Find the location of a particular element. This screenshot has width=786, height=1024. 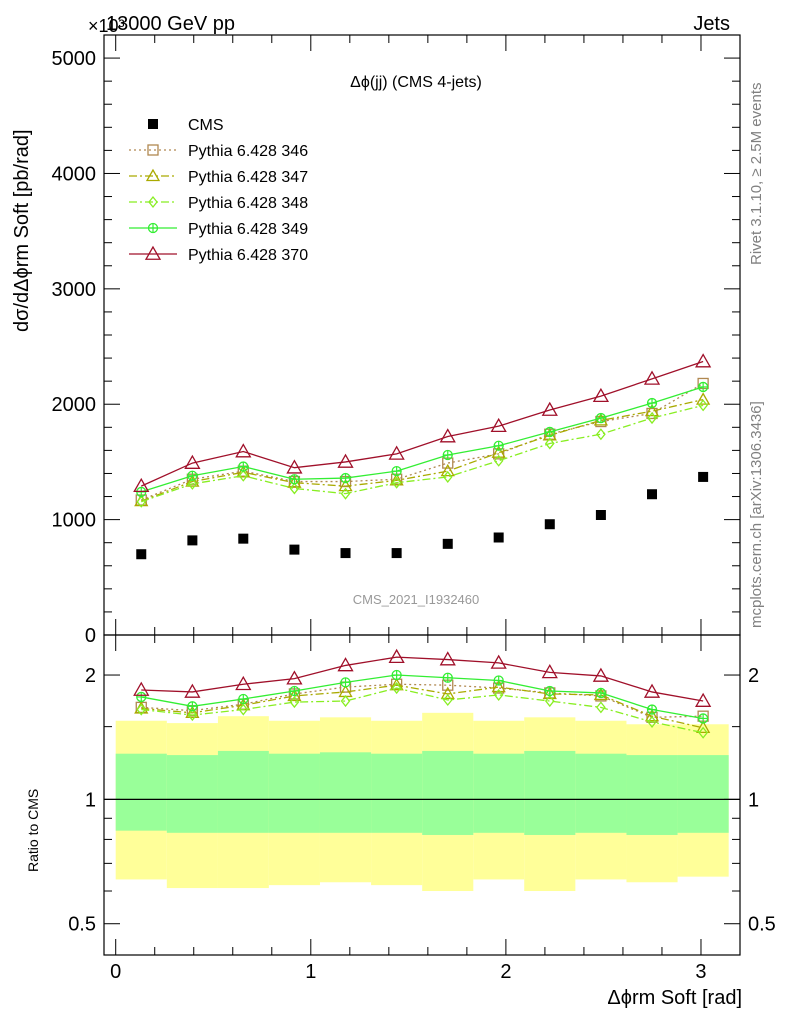

legend-item-5: Pythia 6.428 370 is located at coordinates (218, 254).